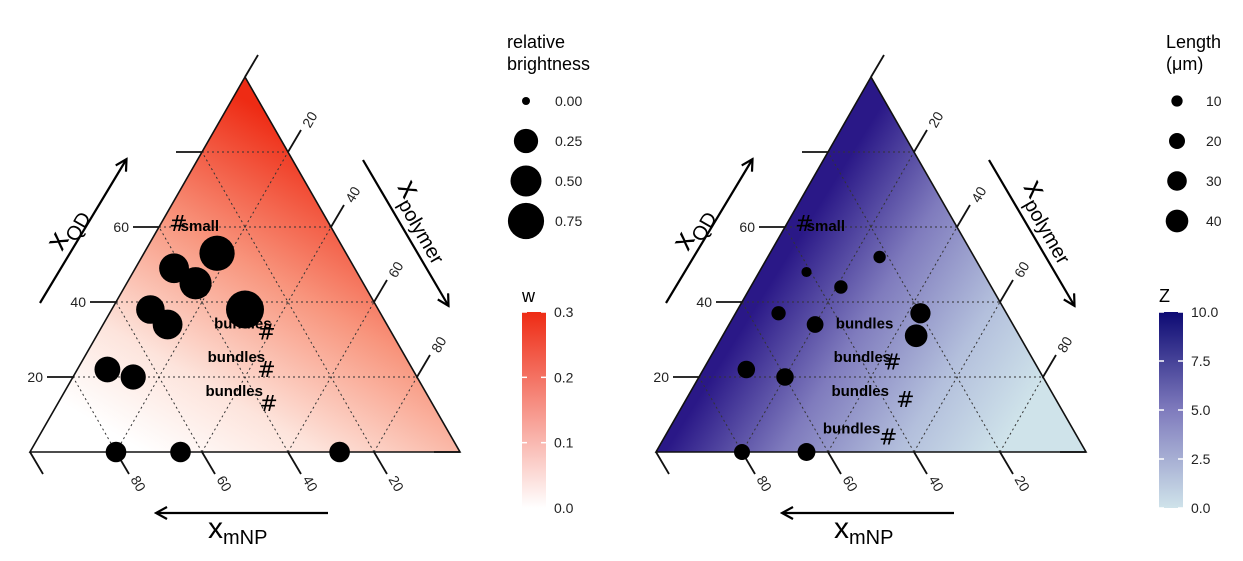 This screenshot has height=561, width=1243. I want to click on polymer-axis-title: xpolymer, so click(1050, 221).